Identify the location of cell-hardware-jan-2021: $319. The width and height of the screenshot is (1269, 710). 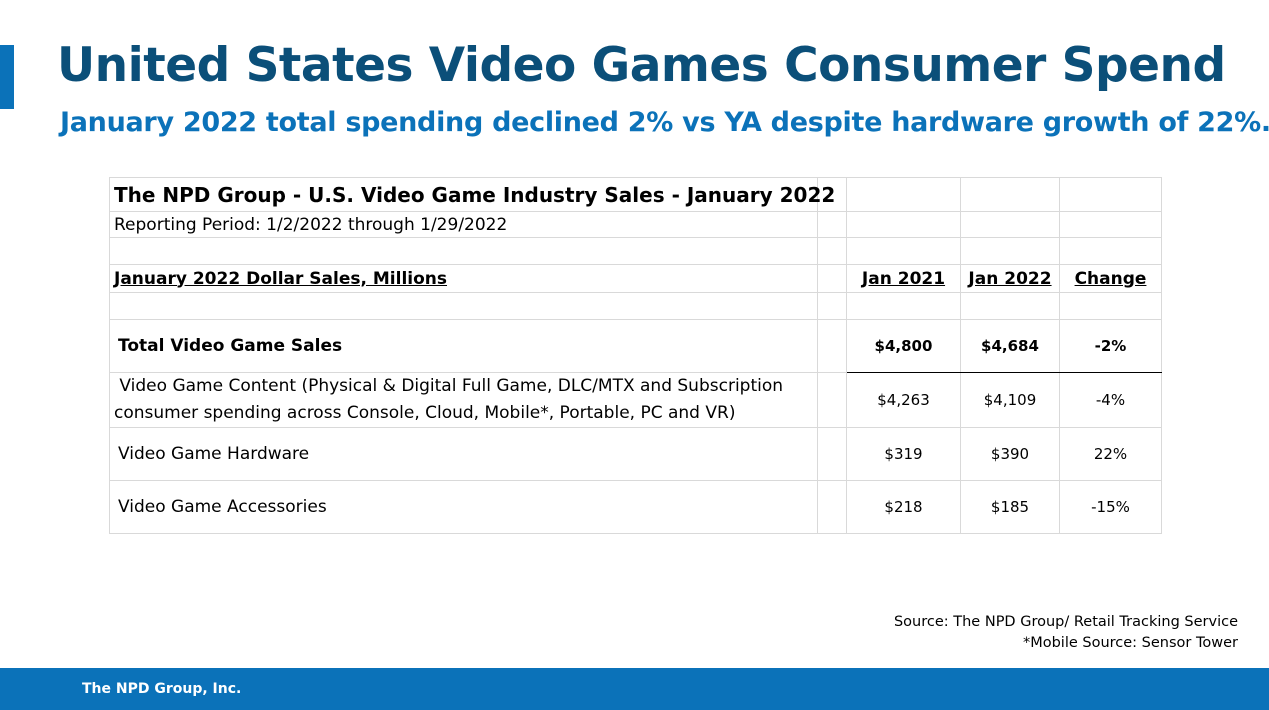
(903, 454).